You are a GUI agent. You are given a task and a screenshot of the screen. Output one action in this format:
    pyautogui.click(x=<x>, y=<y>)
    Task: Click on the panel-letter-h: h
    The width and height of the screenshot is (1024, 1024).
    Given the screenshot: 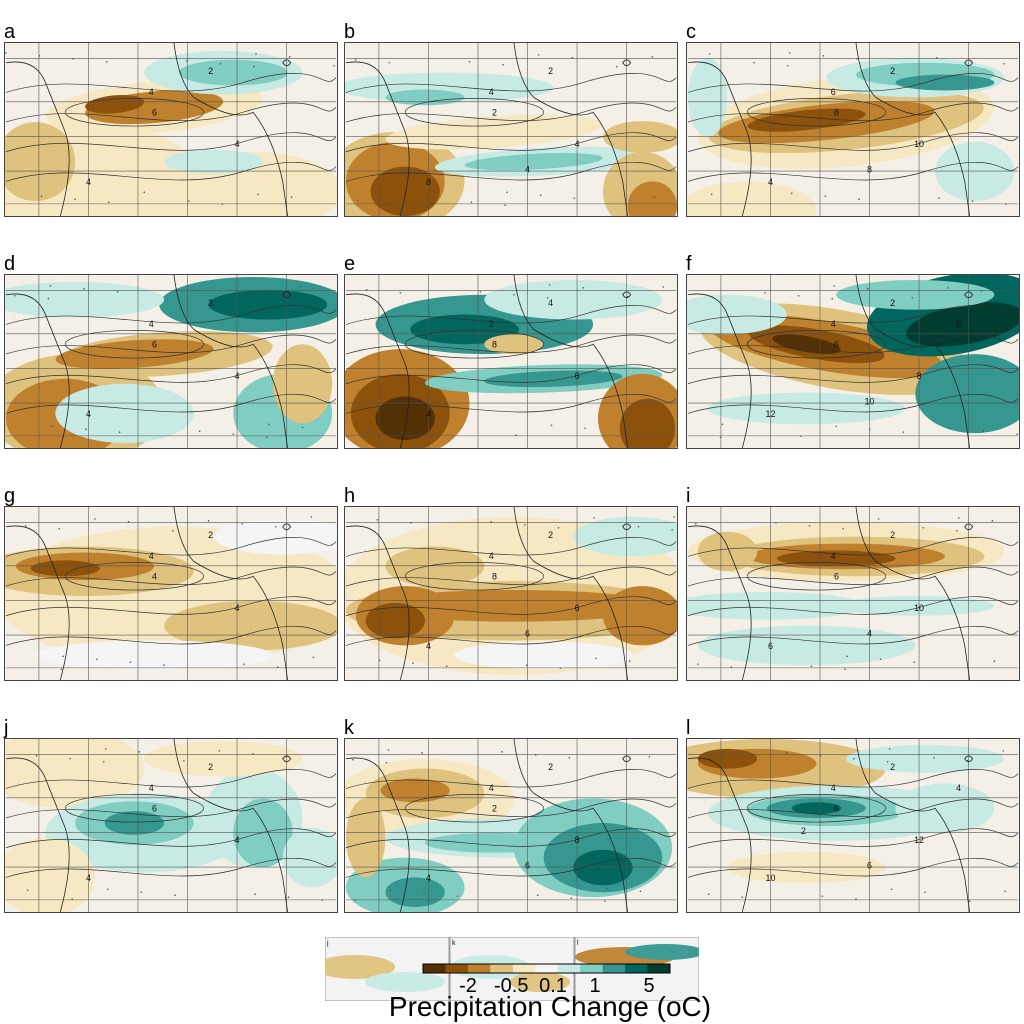 What is the action you would take?
    pyautogui.click(x=350, y=496)
    